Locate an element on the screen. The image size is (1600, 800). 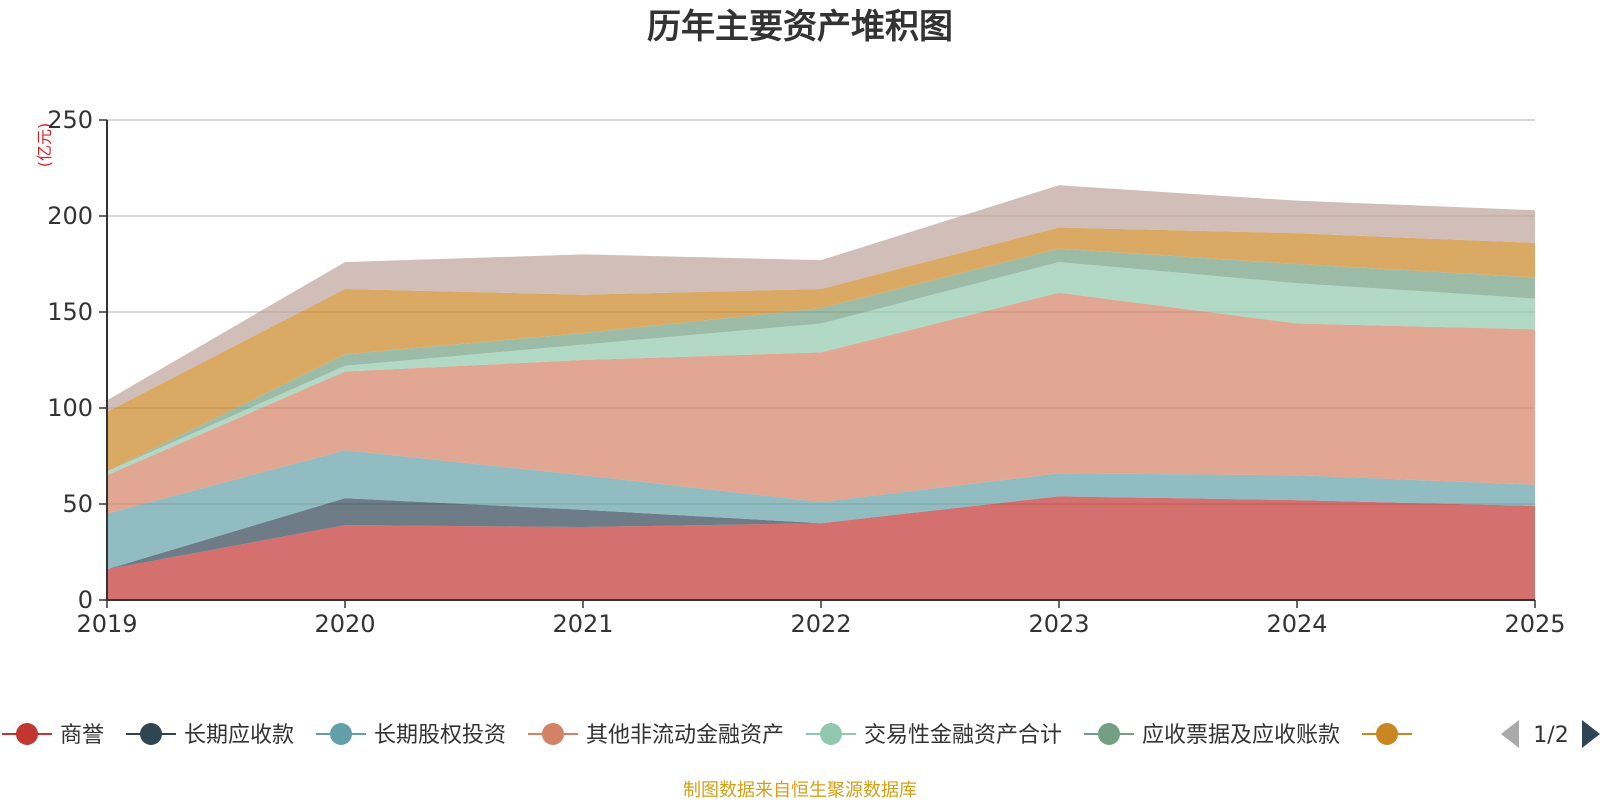
legend-item-6: 应收票据及应收账款 is located at coordinates (1212, 735).